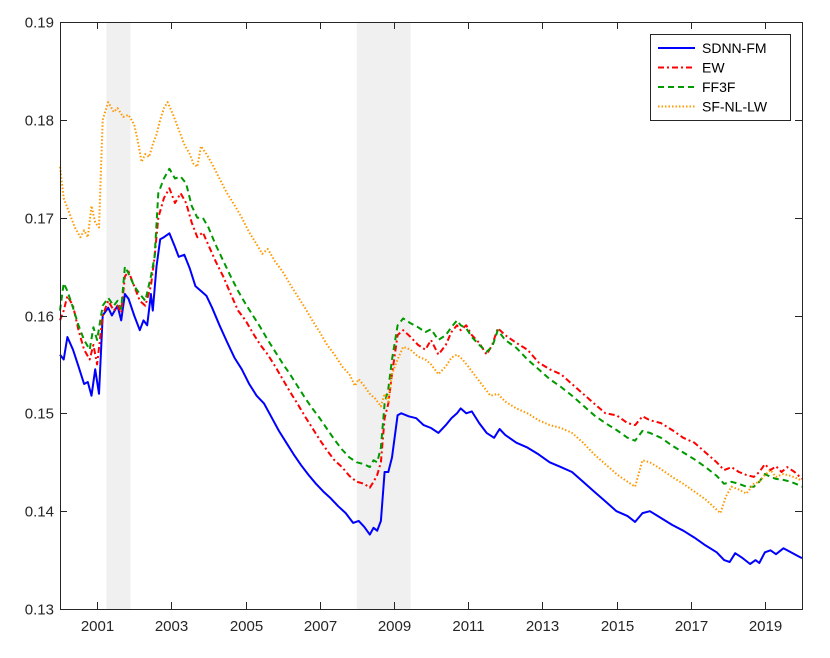 This screenshot has width=830, height=658. Describe the element at coordinates (39, 121) in the screenshot. I see `y-tick-label: 0.18` at that location.